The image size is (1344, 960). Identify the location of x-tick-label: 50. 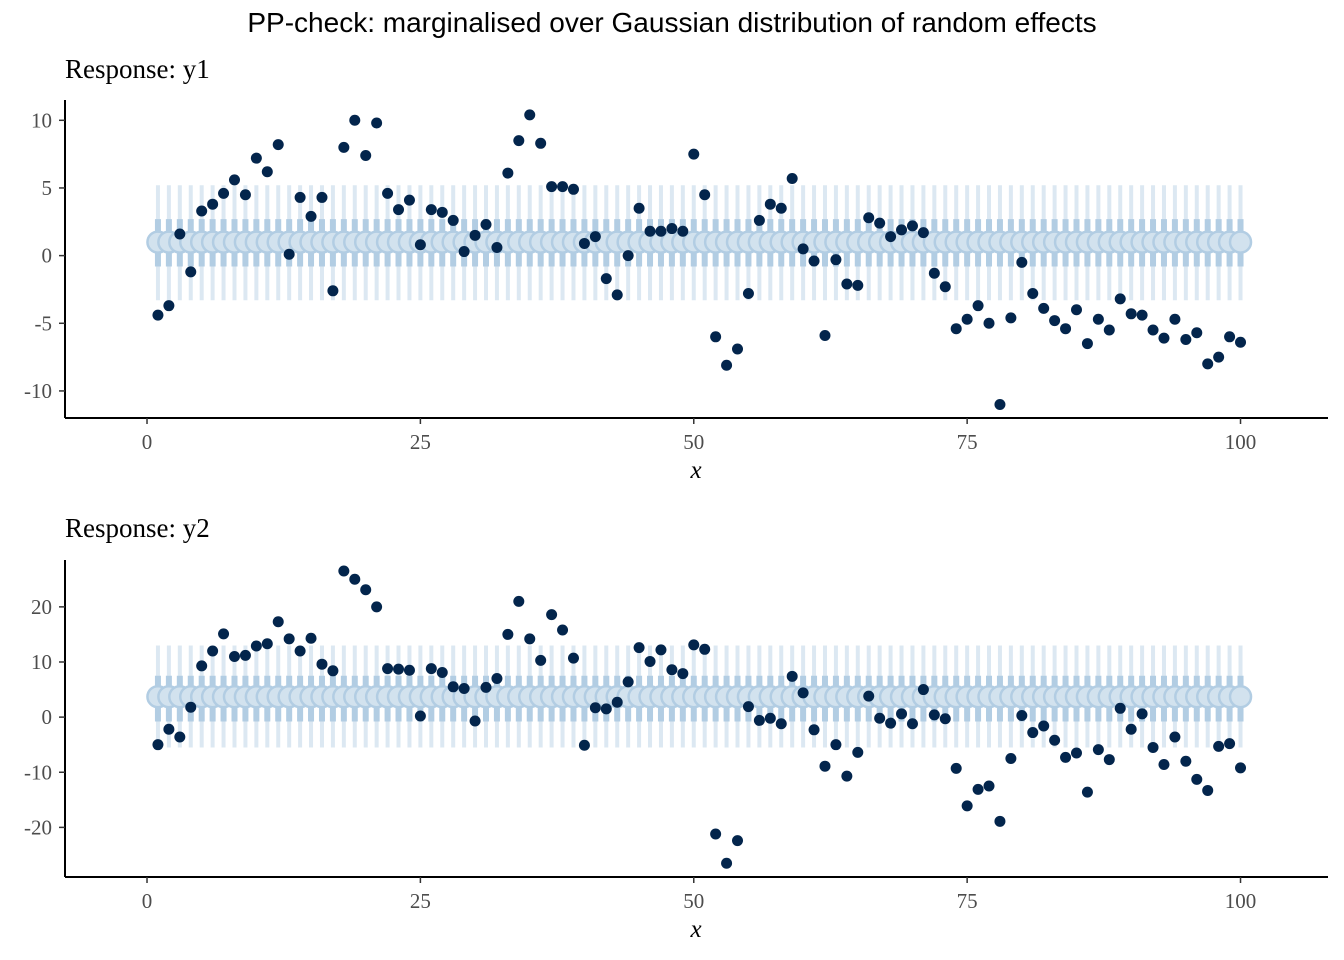
(693, 901).